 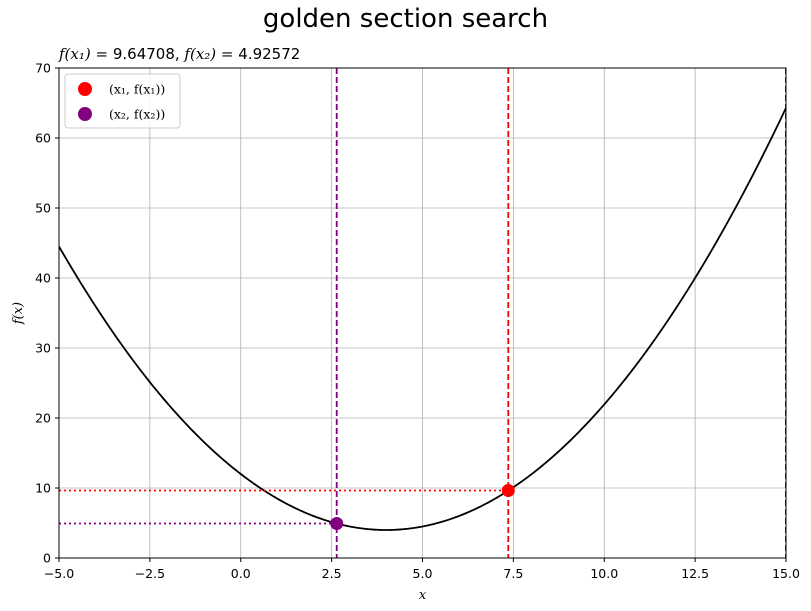 I want to click on subtitle-fx1-label: f(x₁) =, so click(x=86, y=54).